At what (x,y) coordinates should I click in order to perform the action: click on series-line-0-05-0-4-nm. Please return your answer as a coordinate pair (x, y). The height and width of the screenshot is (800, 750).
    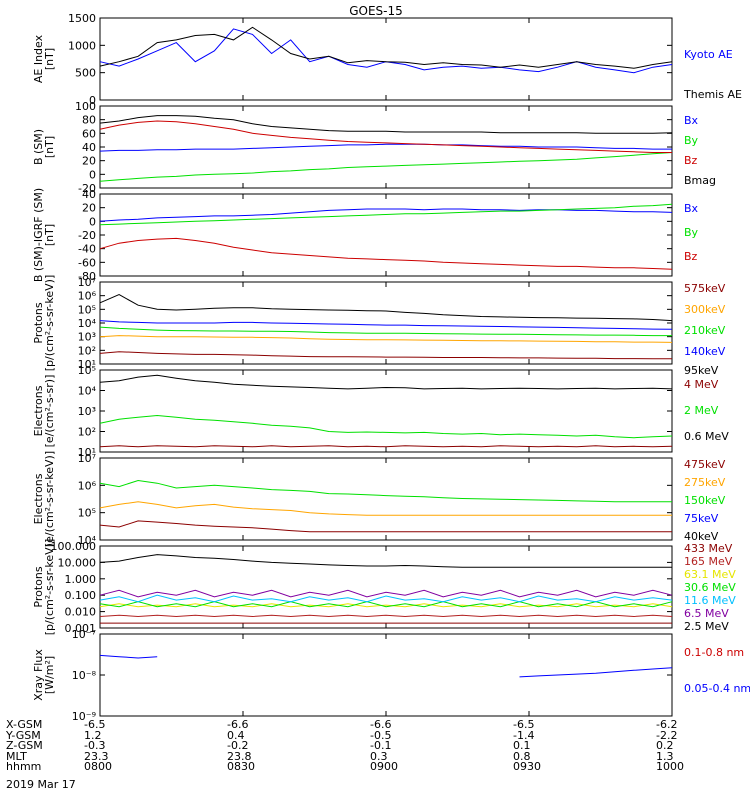
    Looking at the image, I should click on (386, 666).